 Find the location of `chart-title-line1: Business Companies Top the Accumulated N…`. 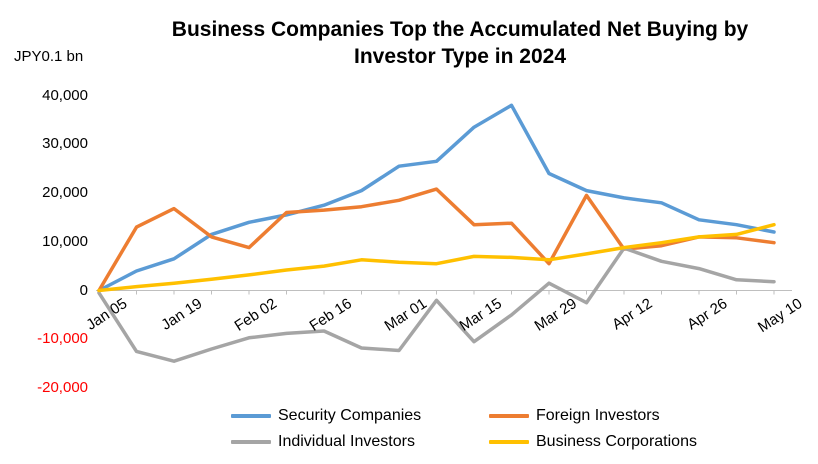

chart-title-line1: Business Companies Top the Accumulated N… is located at coordinates (460, 29).